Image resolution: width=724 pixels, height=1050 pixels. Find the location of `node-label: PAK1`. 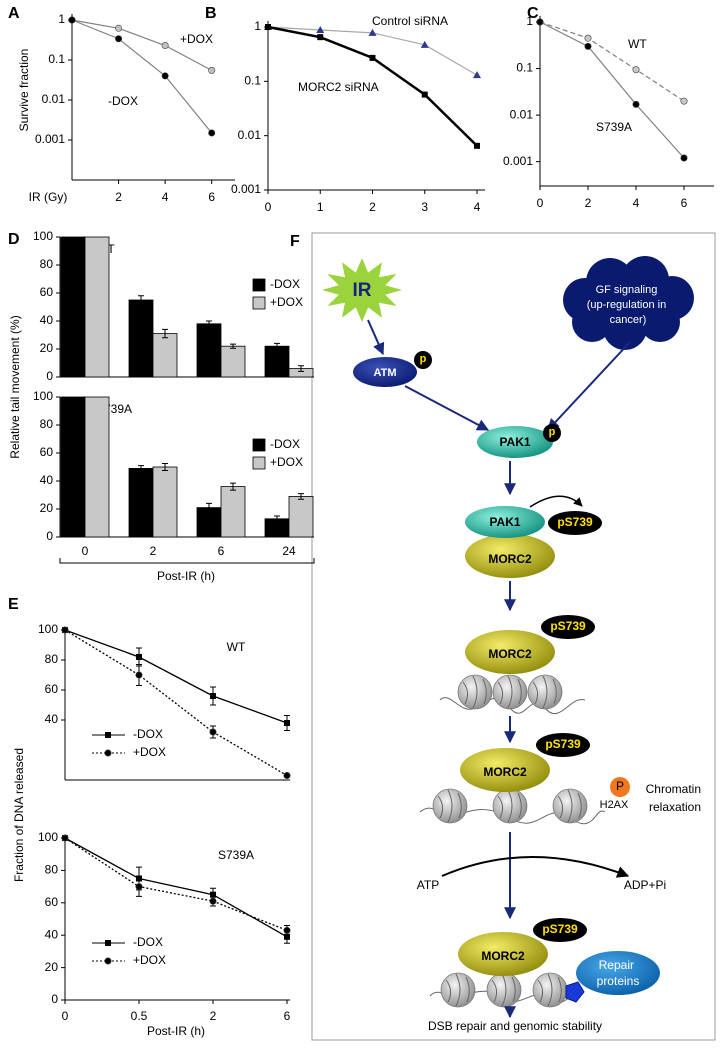

node-label: PAK1 is located at coordinates (504, 522).